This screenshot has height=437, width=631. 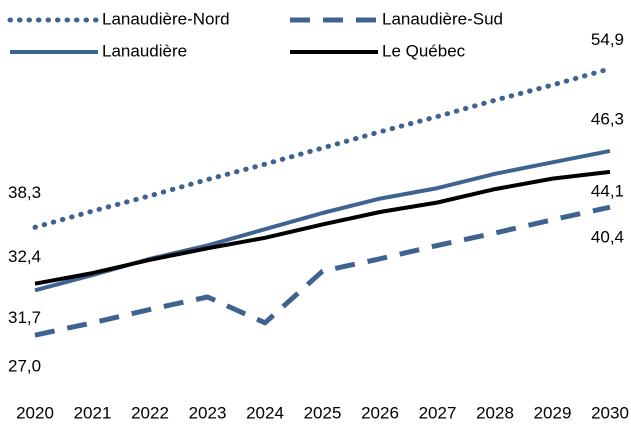 I want to click on x-tick-label: 2020, so click(x=35, y=412).